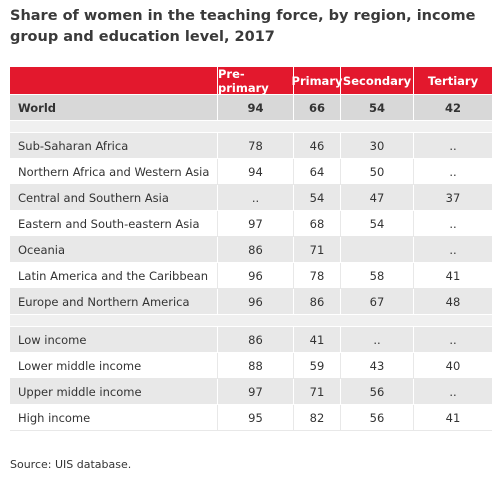  What do you see at coordinates (377, 198) in the screenshot?
I see `cell: 47` at bounding box center [377, 198].